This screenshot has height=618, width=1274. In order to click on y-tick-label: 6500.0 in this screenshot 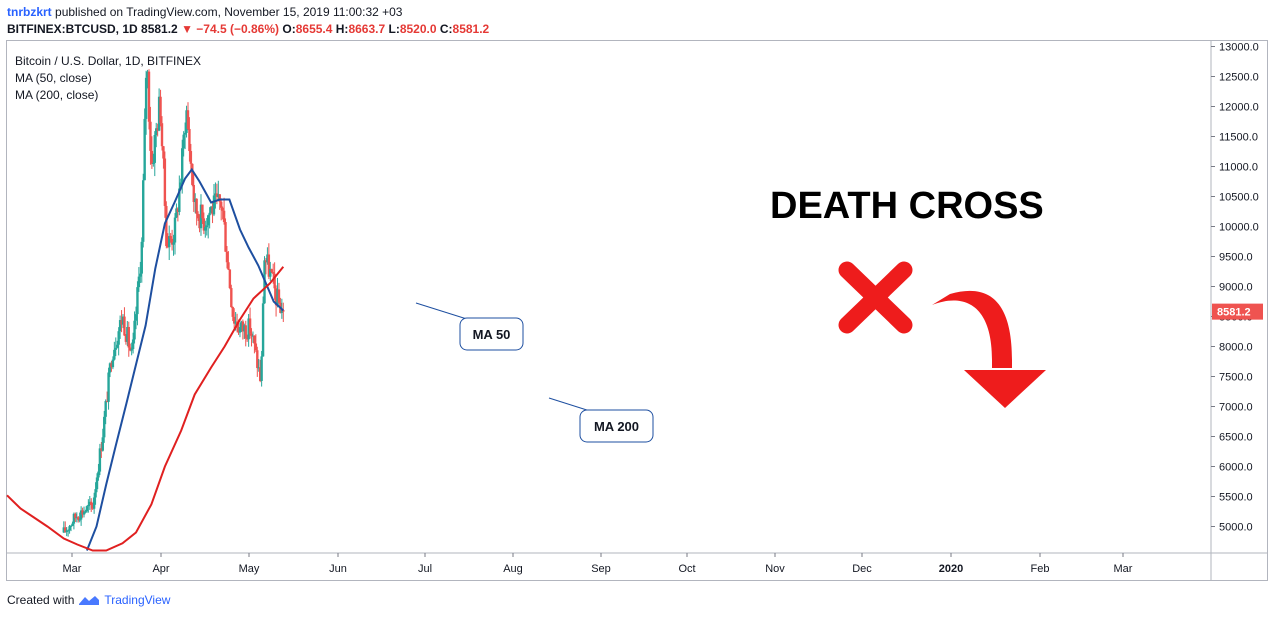, I will do `click(1236, 438)`.